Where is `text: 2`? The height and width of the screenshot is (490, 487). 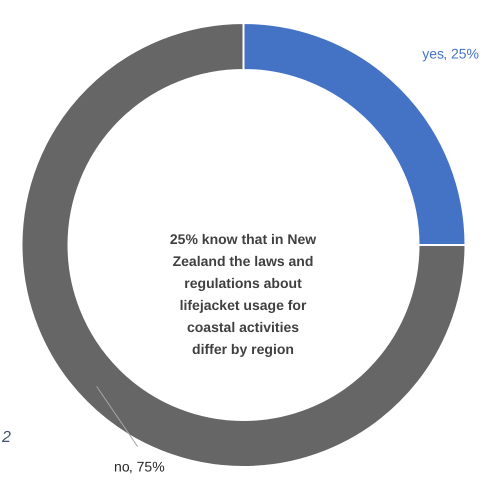 text: 2 is located at coordinates (6, 437).